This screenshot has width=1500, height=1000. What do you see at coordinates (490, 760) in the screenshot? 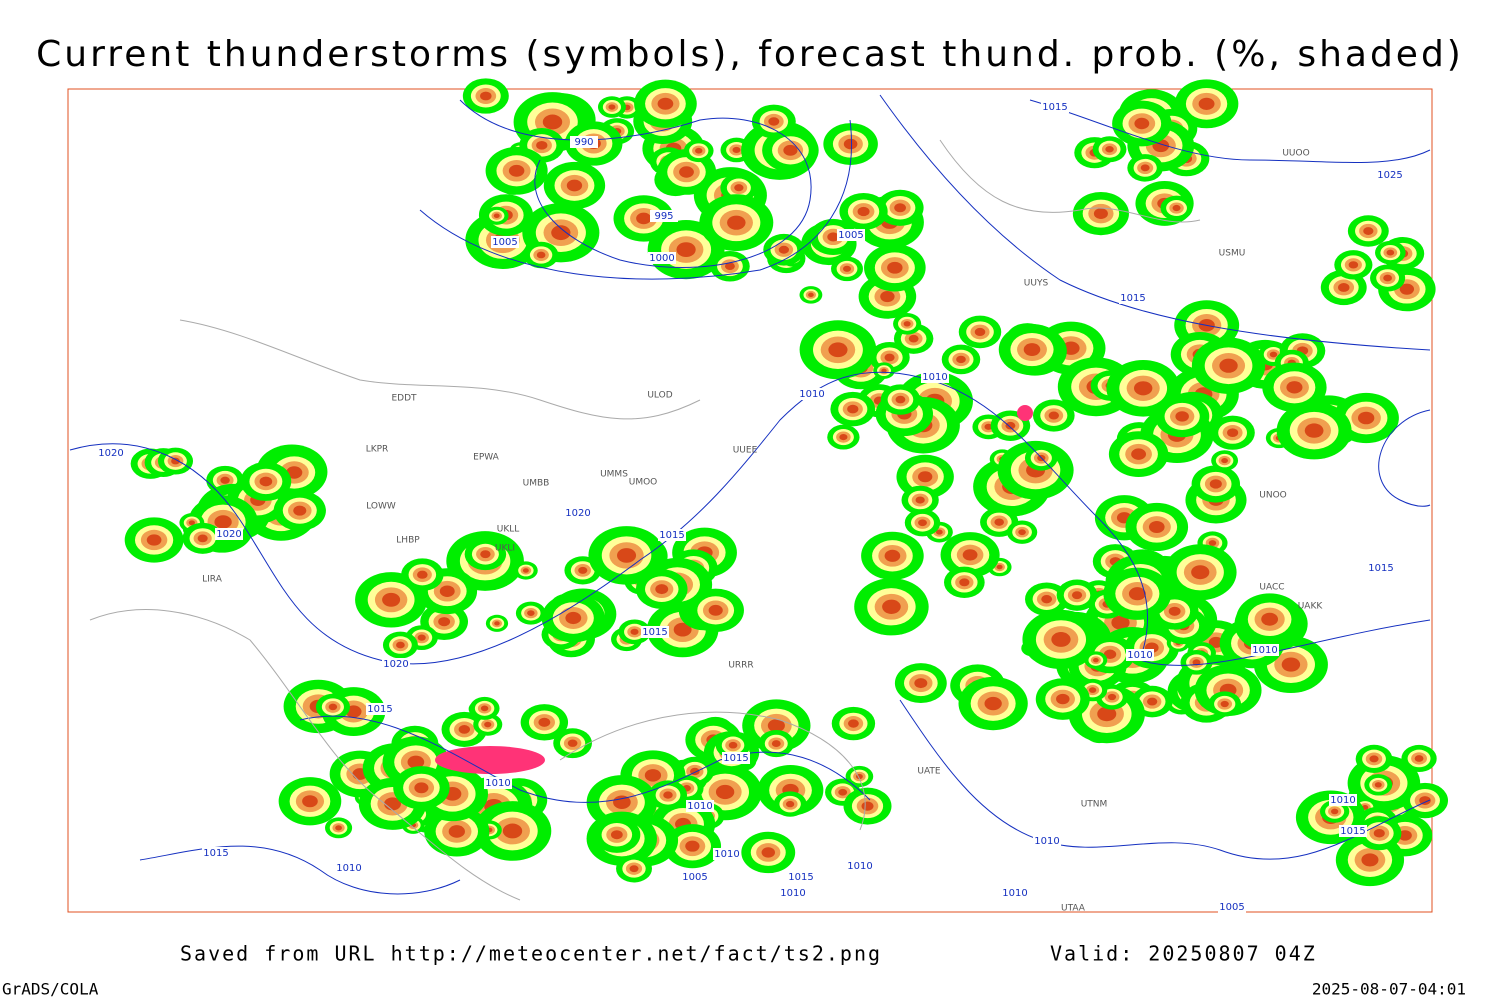
I see `thunderstorm-symbols` at bounding box center [490, 760].